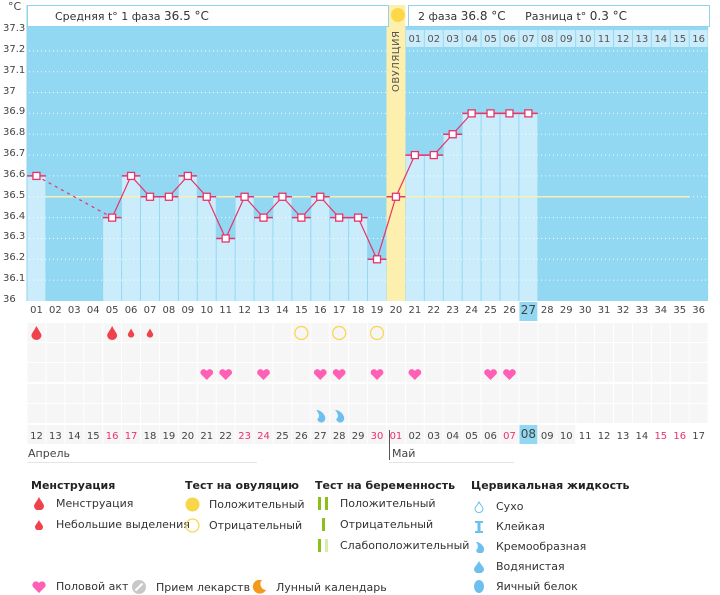 This screenshot has height=595, width=720. I want to click on cycle-day-label: 11, so click(225, 310).